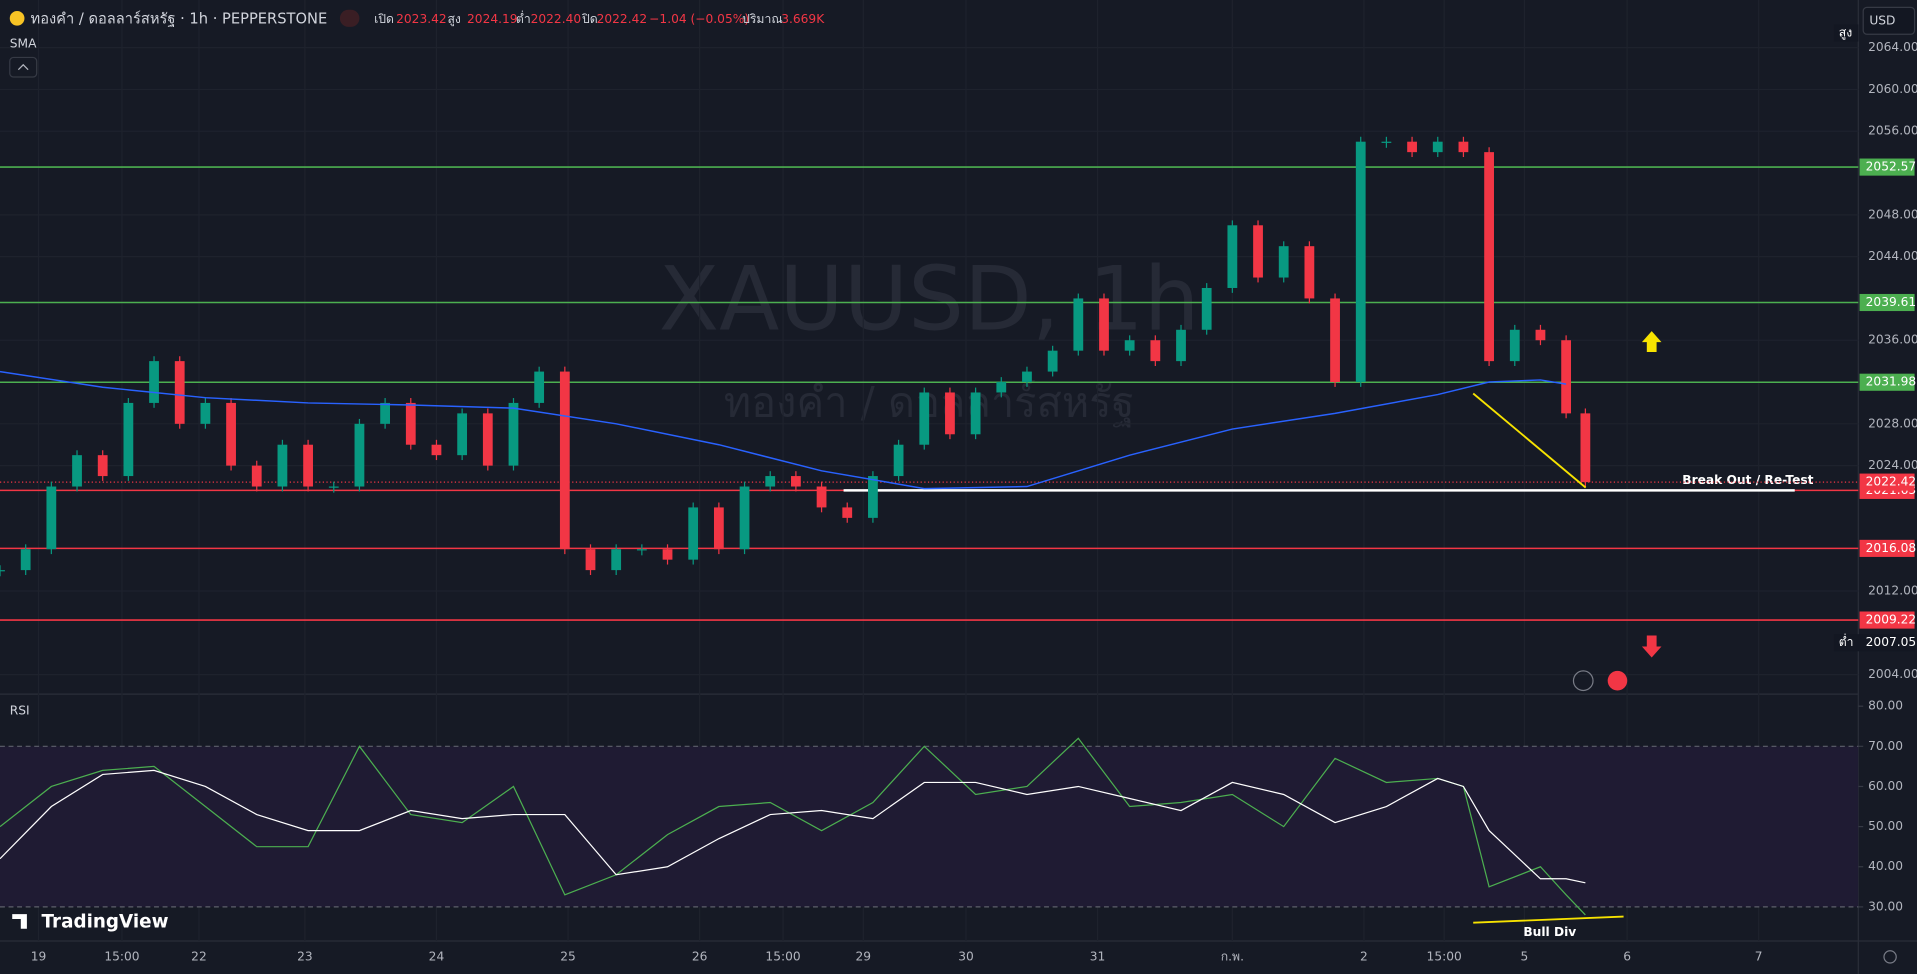 The height and width of the screenshot is (974, 1917). I want to click on y-tick-label: 2036.00, so click(1892, 340).